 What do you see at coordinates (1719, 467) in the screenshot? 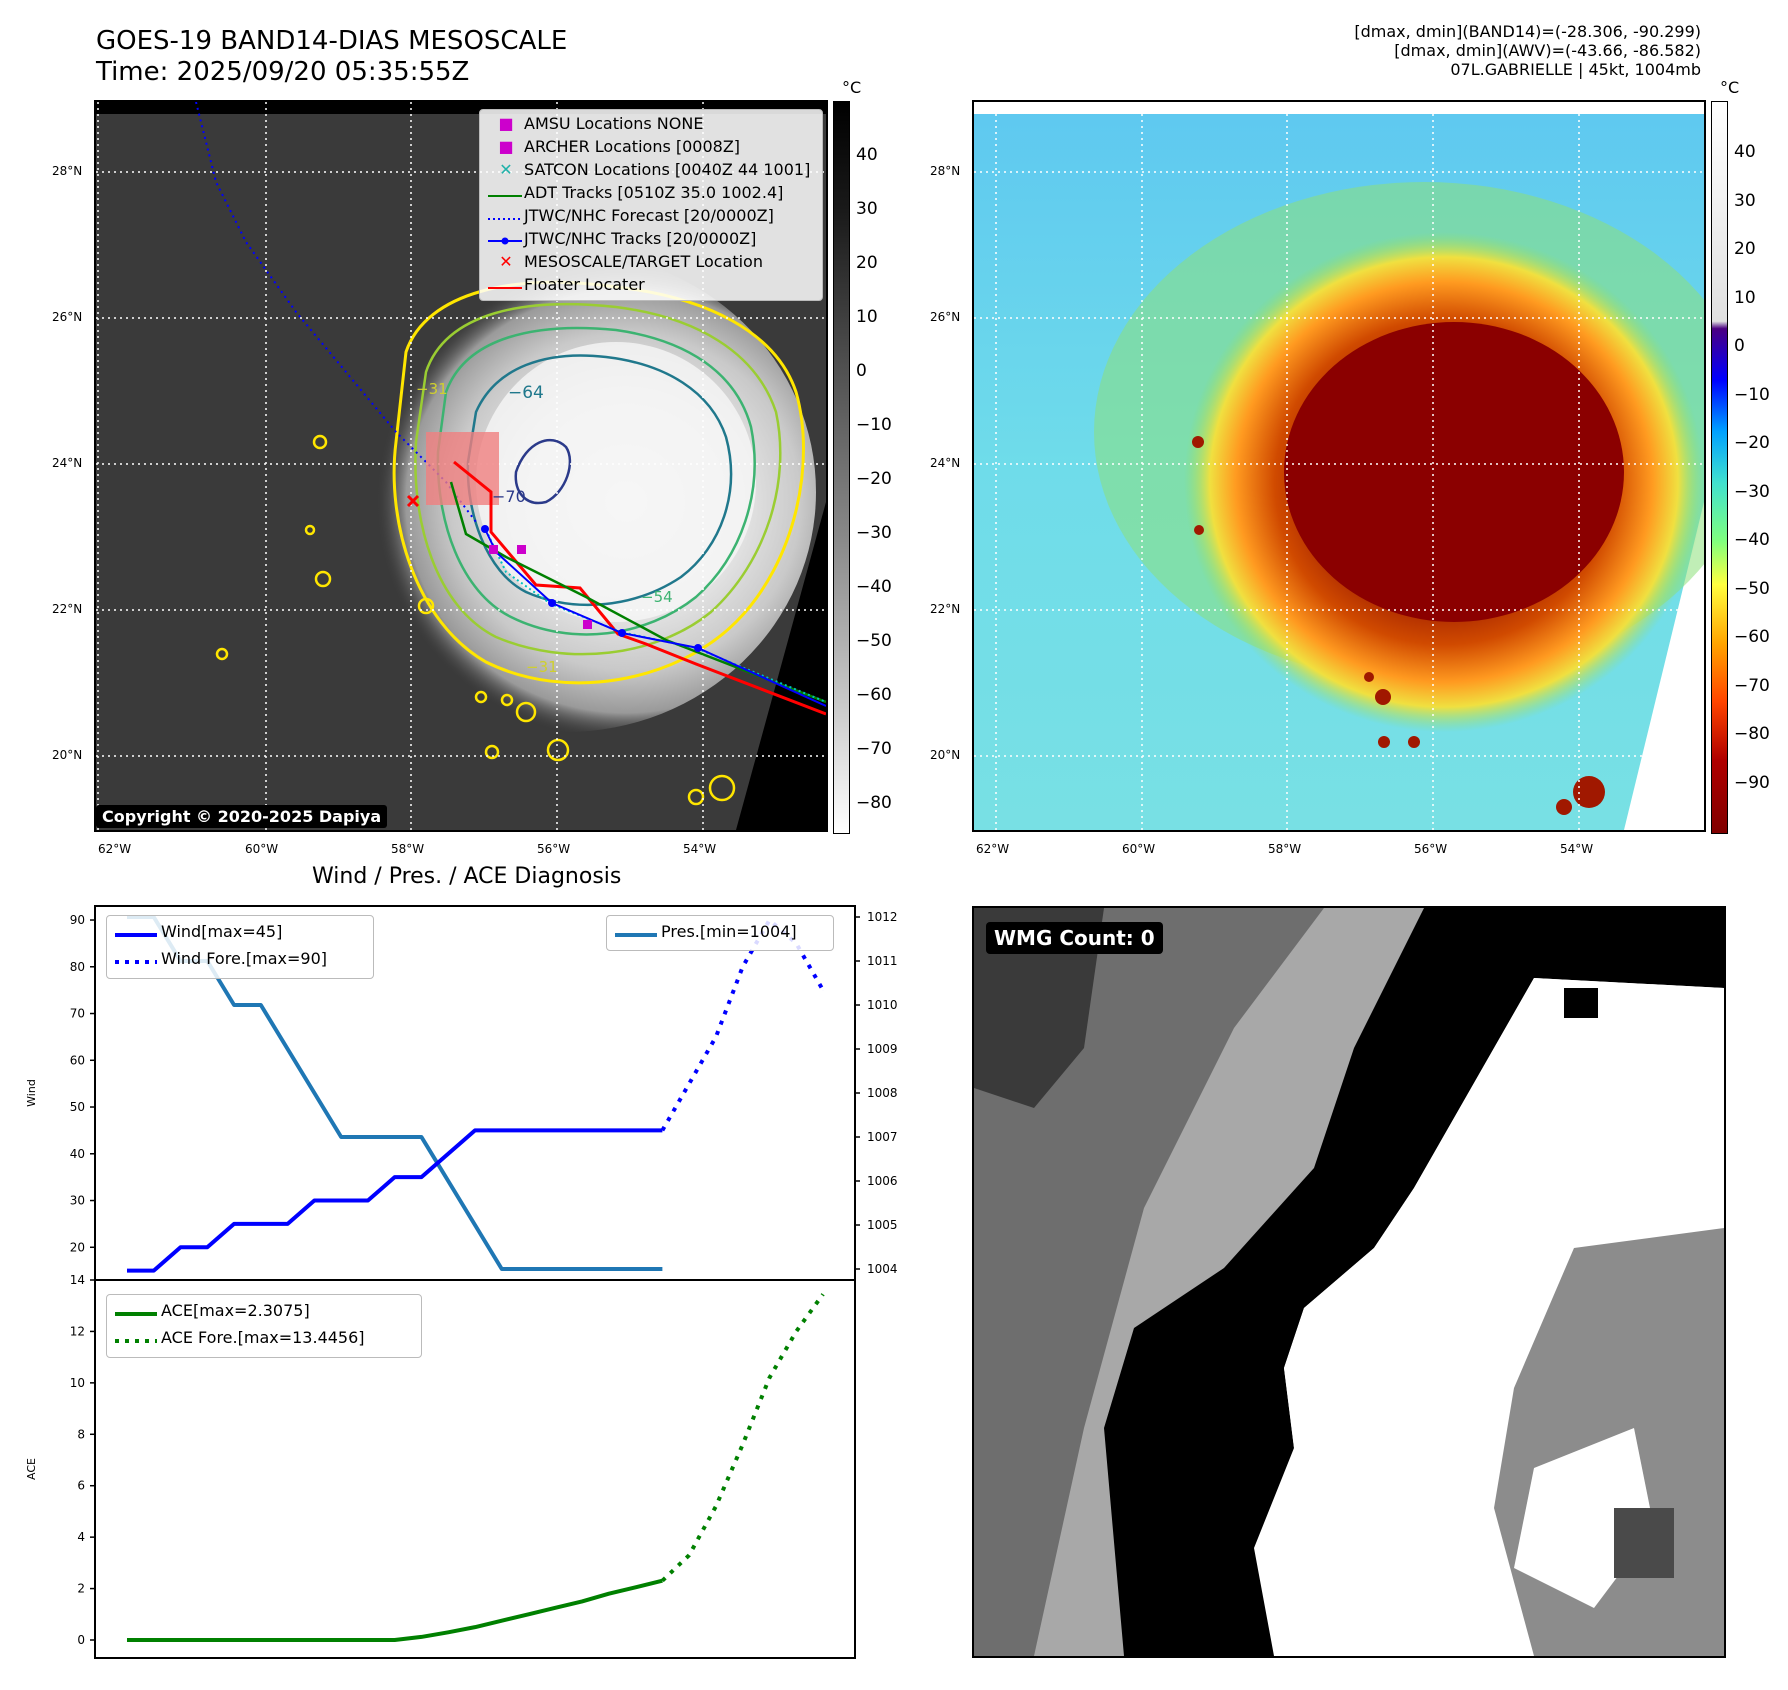
I see `awv-colorbar` at bounding box center [1719, 467].